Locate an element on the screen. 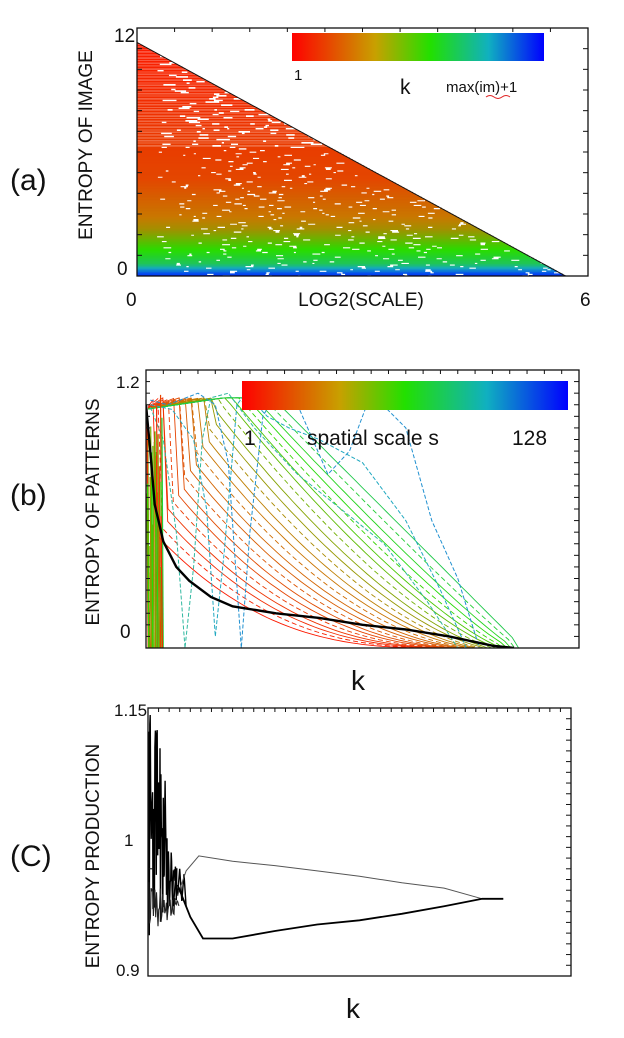 This screenshot has width=624, height=1038. panel-c-xlabel: k is located at coordinates (353, 1008).